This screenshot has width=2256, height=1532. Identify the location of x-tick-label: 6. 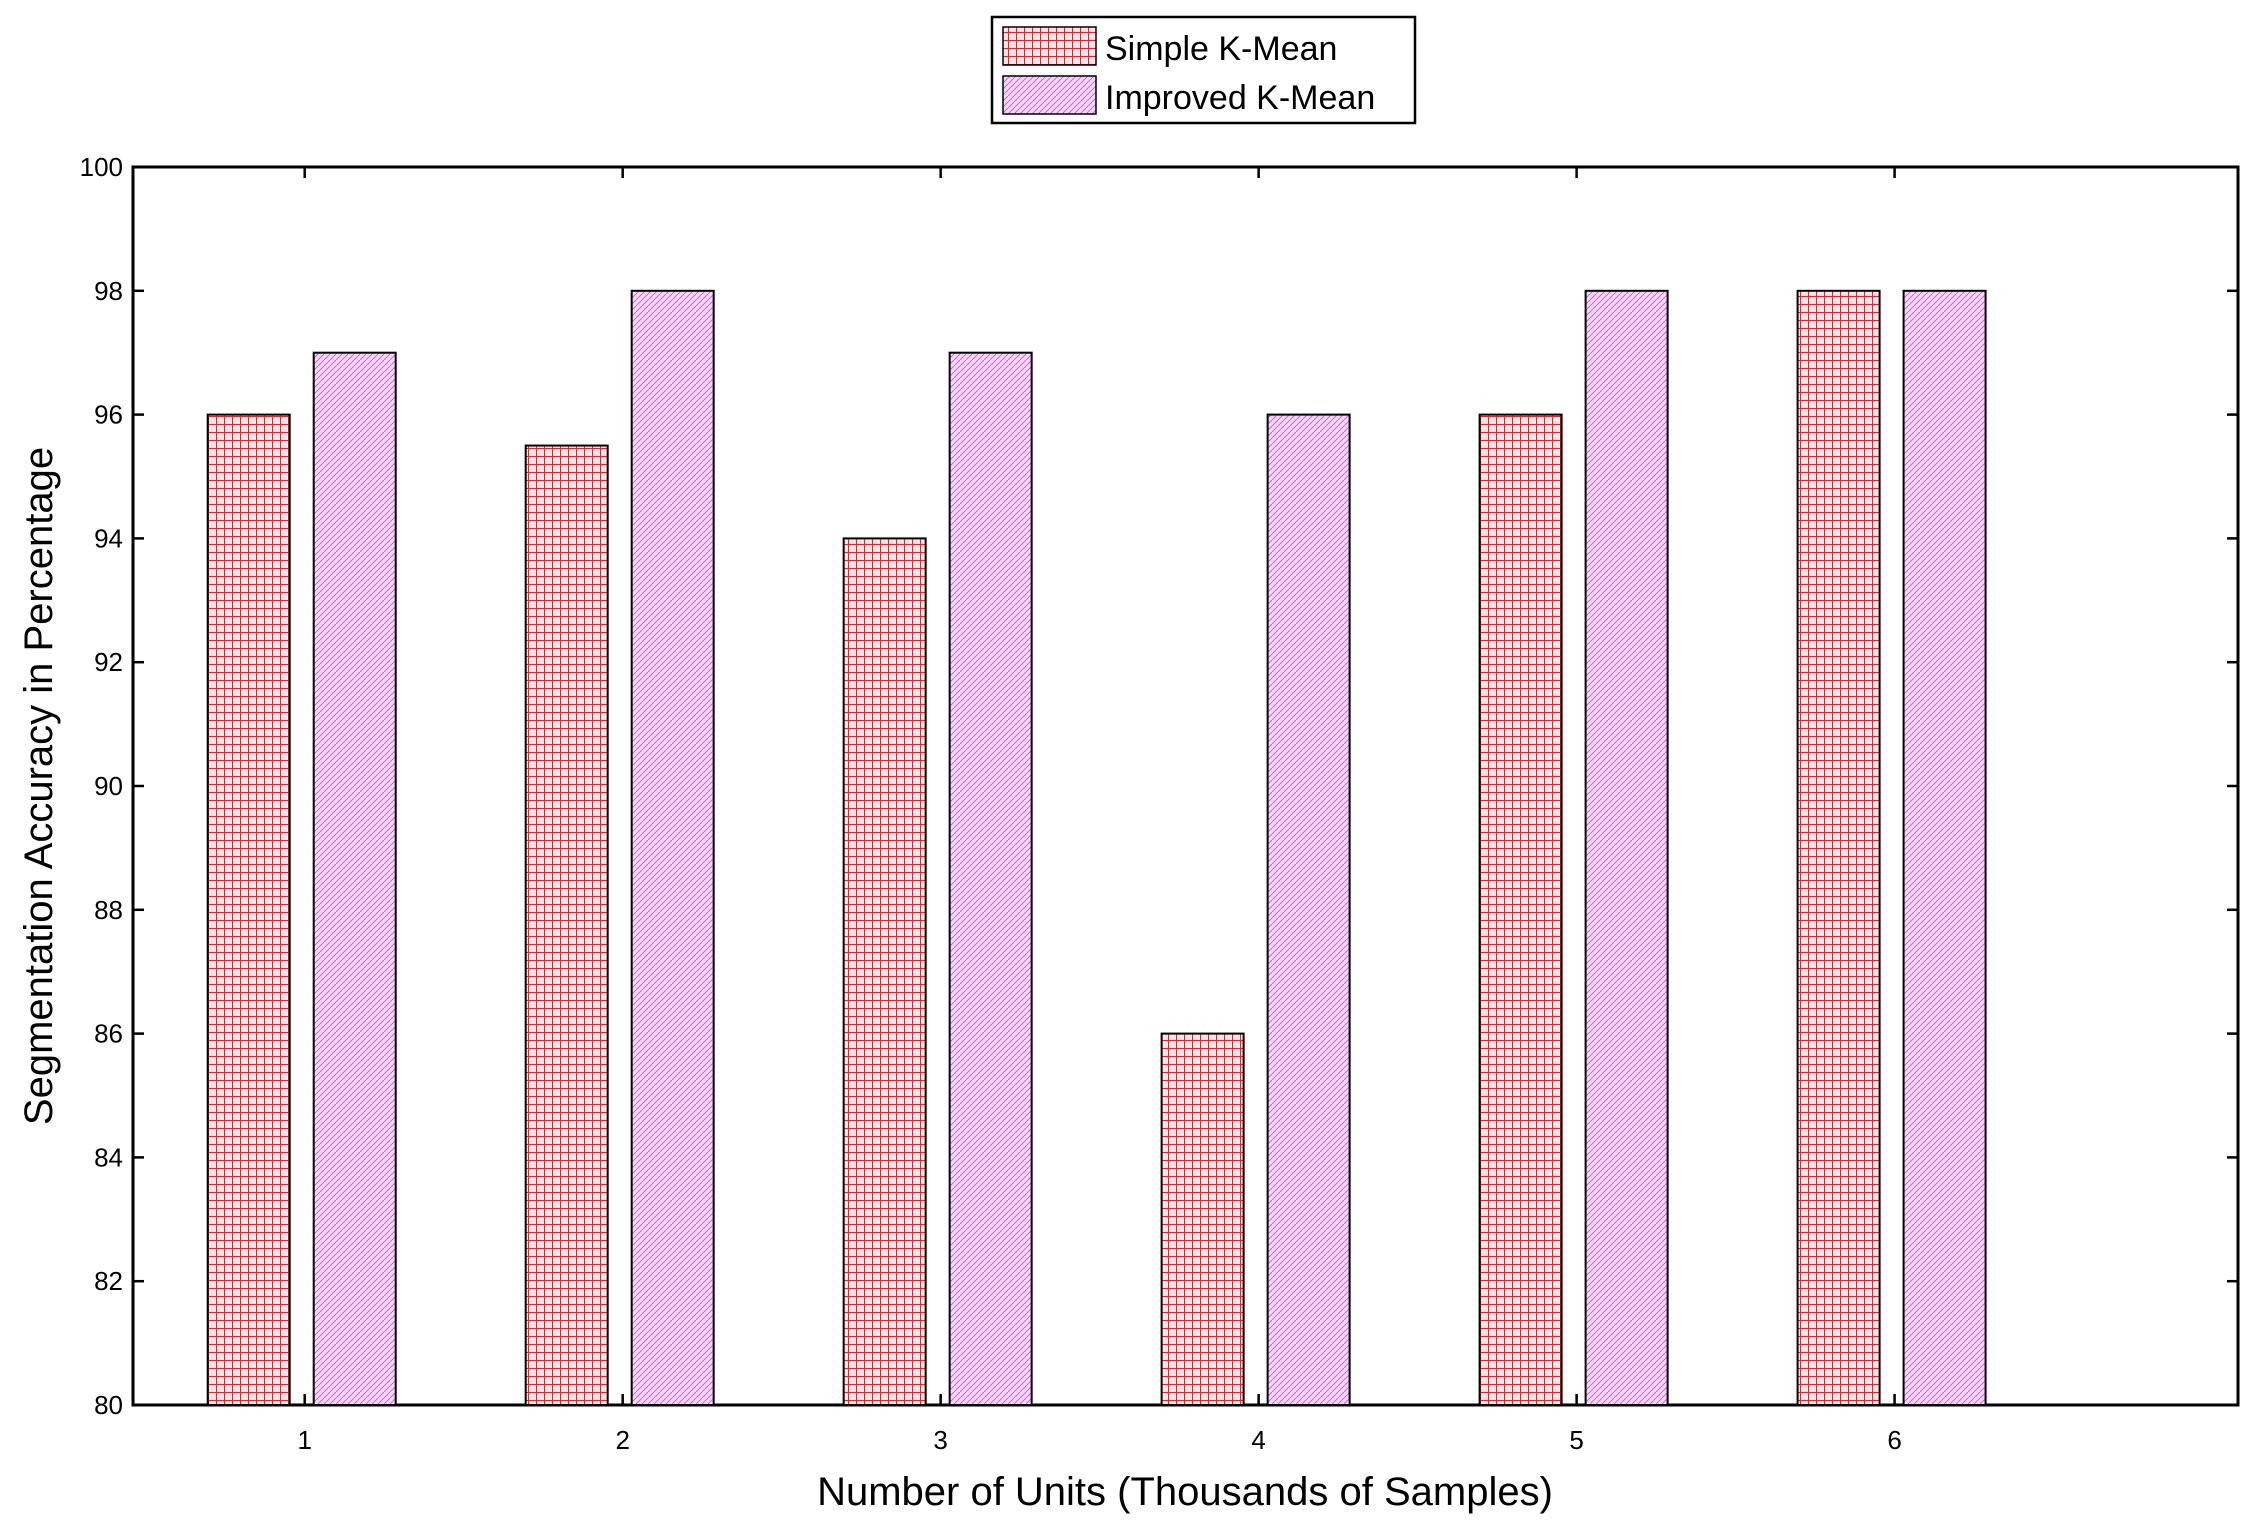
(1894, 1440).